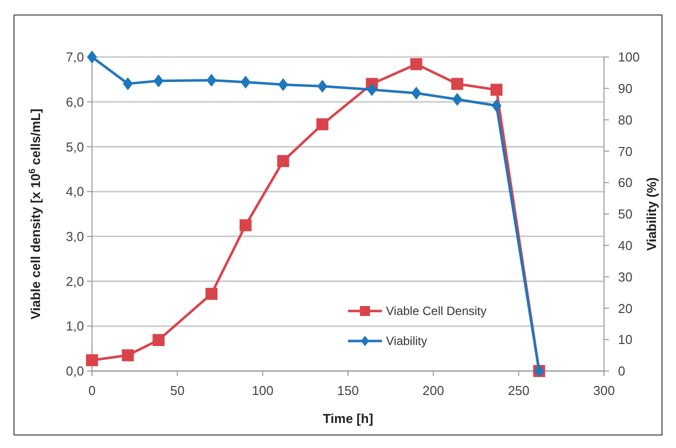  Describe the element at coordinates (625, 276) in the screenshot. I see `y2-tick-label: 30` at that location.